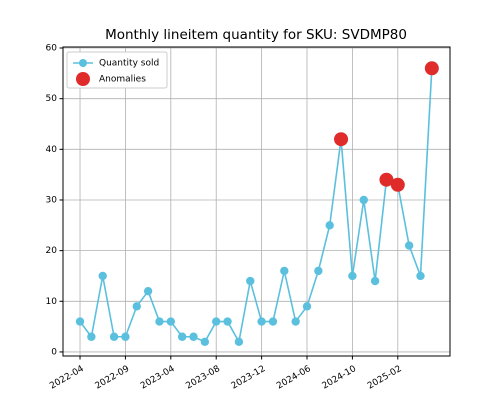 This screenshot has width=500, height=400. Describe the element at coordinates (54, 352) in the screenshot. I see `y-tick-label: 0` at that location.